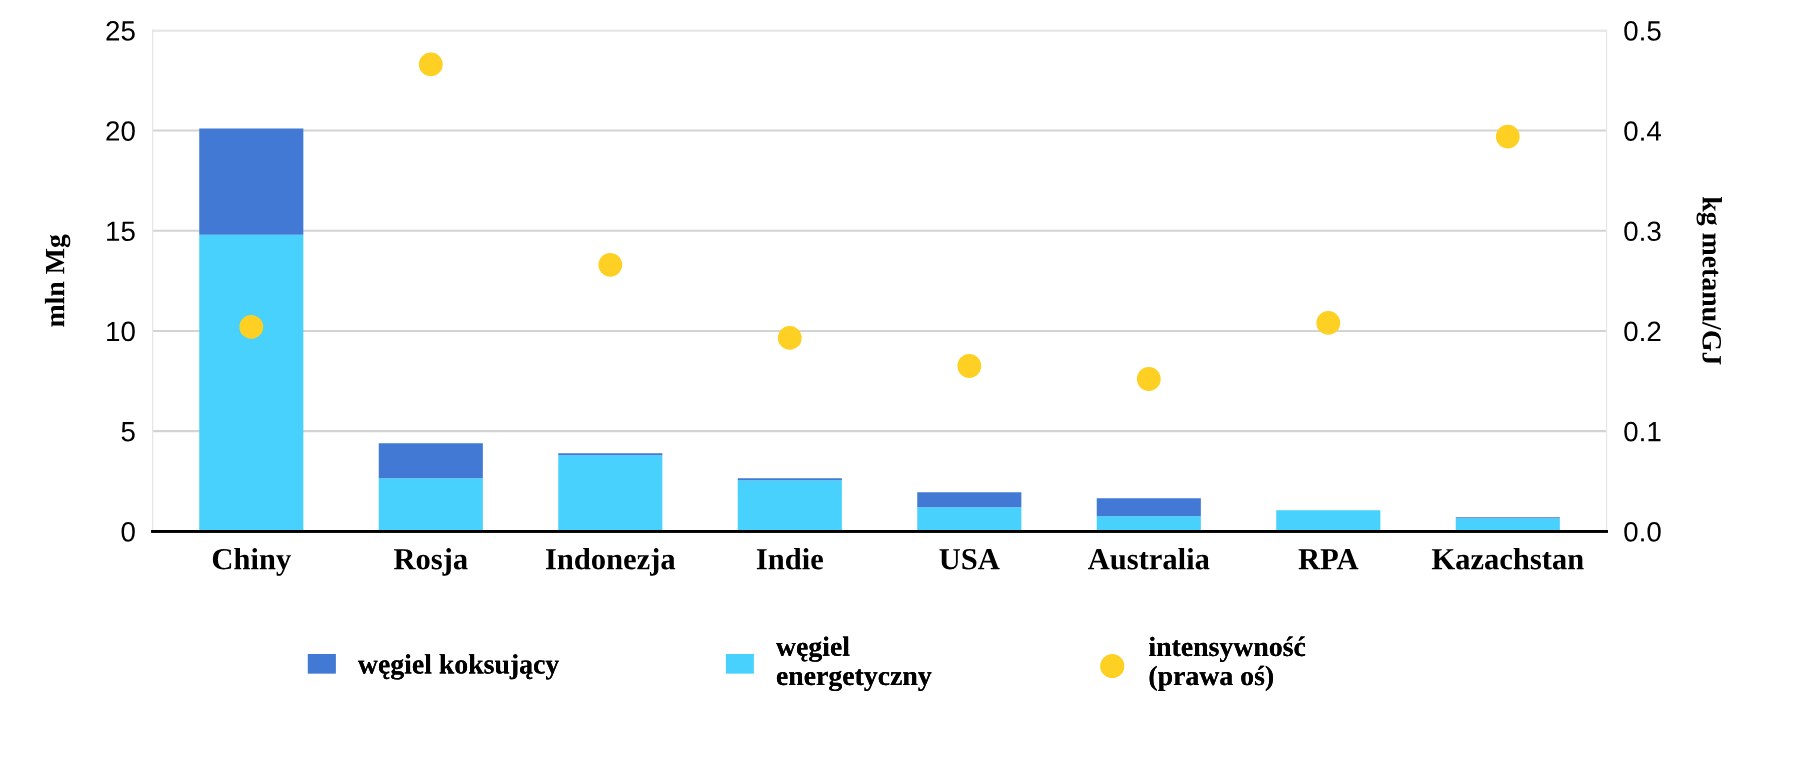  I want to click on y-tick-label: 0, so click(128, 531).